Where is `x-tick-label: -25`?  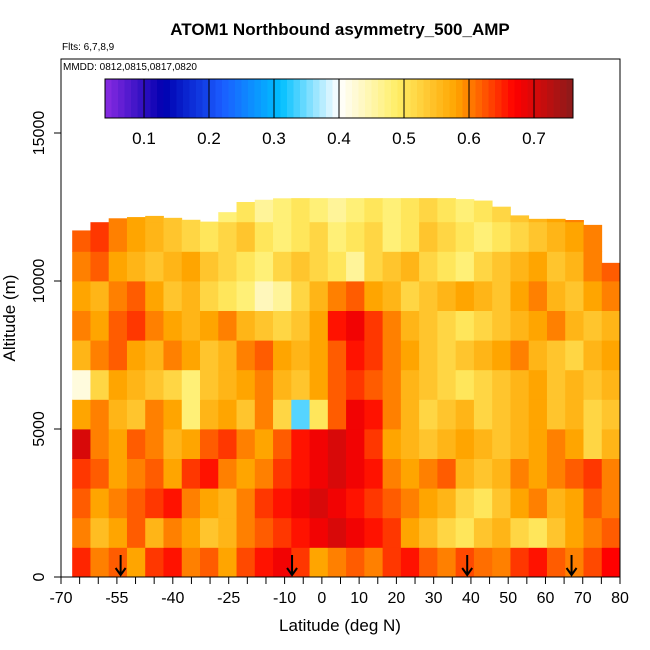
x-tick-label: -25 is located at coordinates (228, 598).